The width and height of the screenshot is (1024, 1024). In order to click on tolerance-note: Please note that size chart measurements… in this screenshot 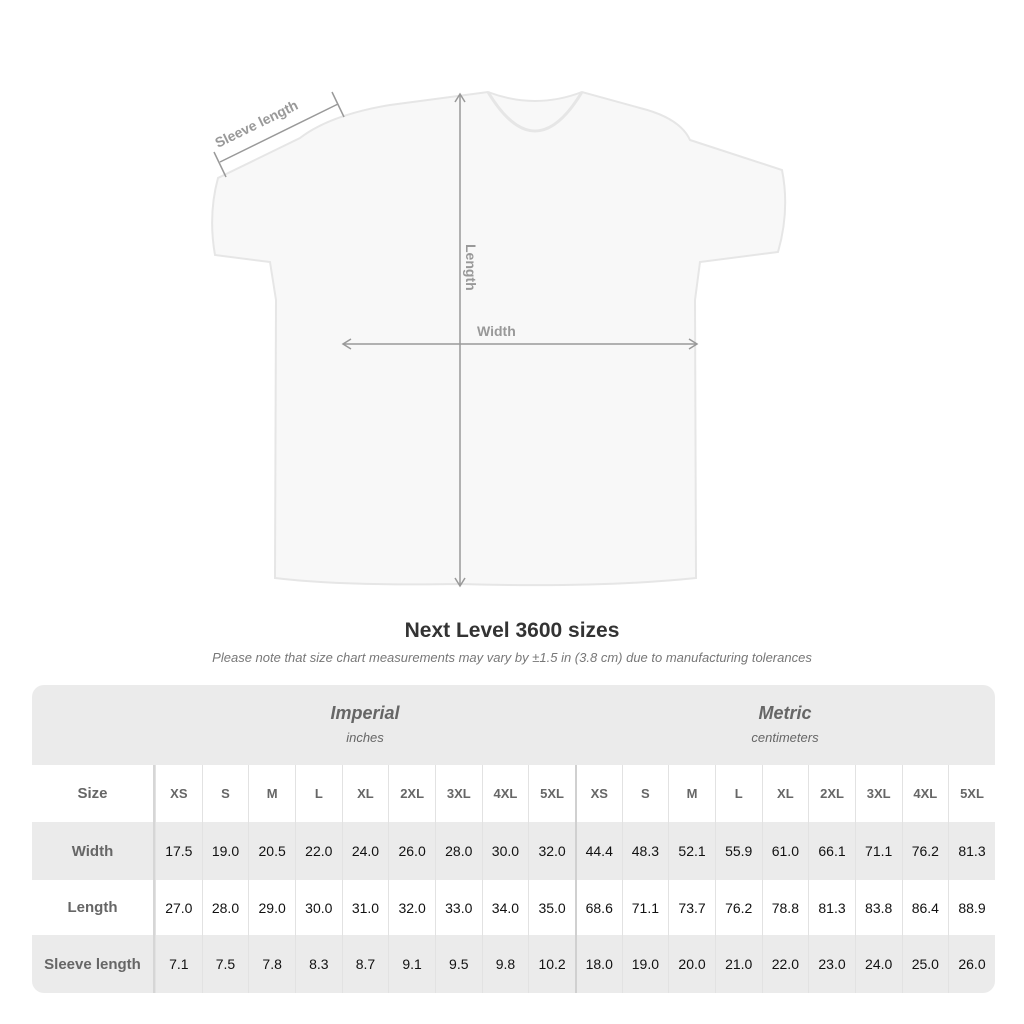, I will do `click(512, 657)`.